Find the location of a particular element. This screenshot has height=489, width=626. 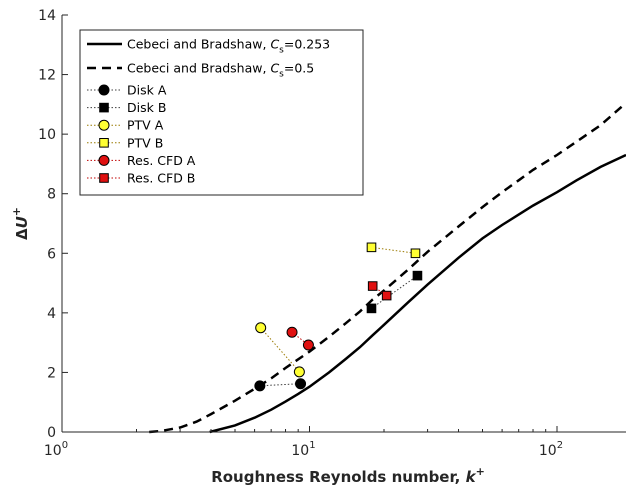

series-layer is located at coordinates (338, 317).